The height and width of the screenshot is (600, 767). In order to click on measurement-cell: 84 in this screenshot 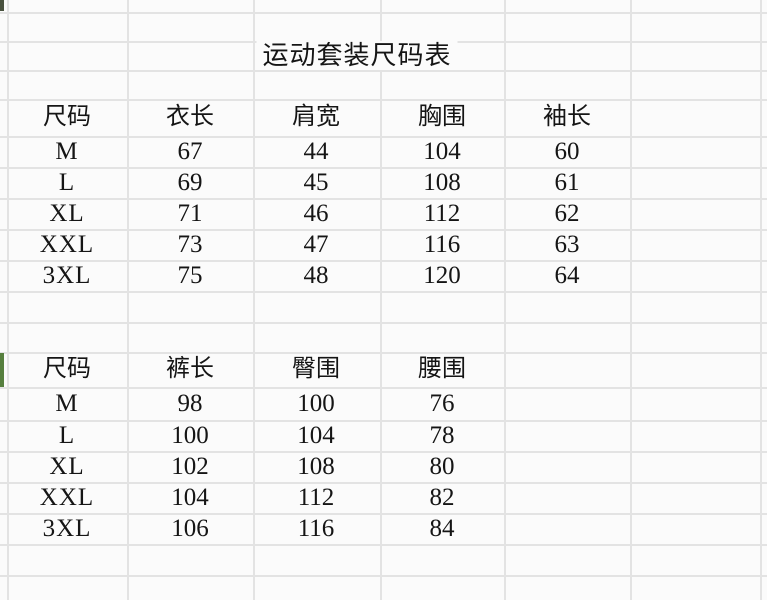, I will do `click(442, 528)`.